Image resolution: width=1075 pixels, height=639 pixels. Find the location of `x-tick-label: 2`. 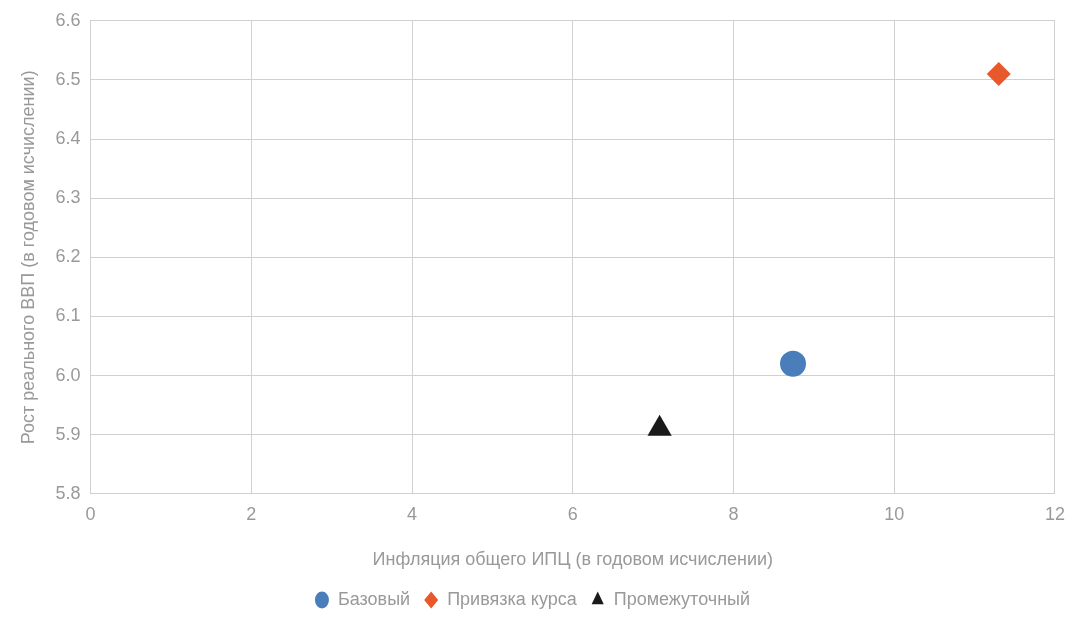

x-tick-label: 2 is located at coordinates (251, 513).